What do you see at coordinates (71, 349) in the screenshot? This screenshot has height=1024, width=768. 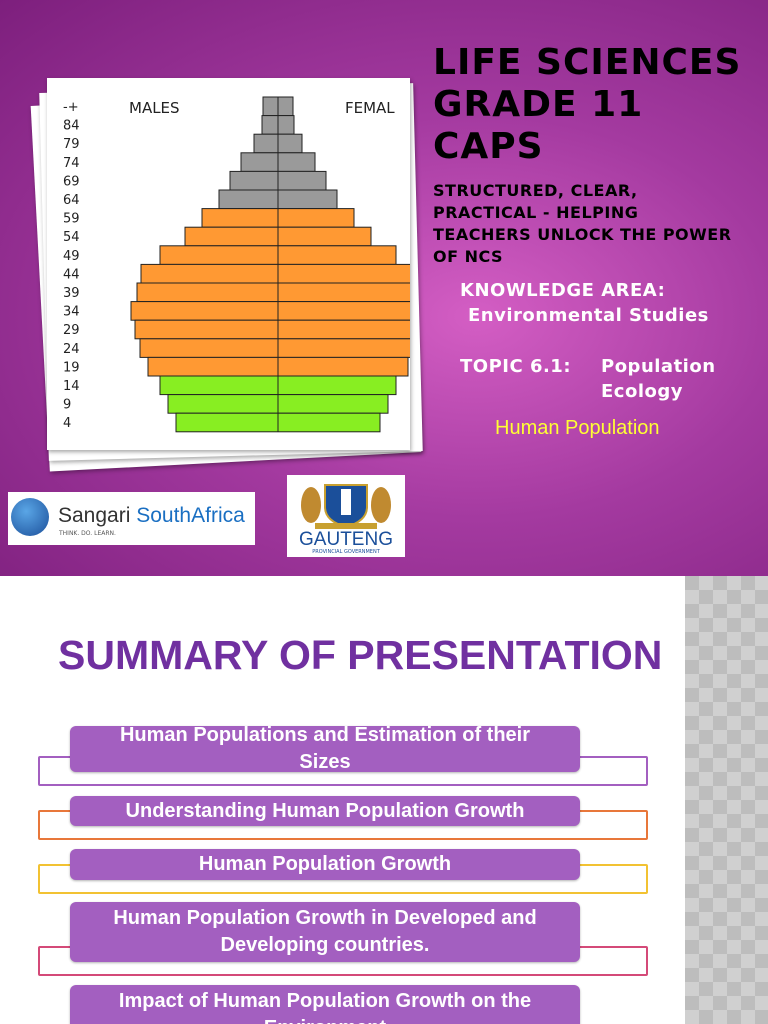 I see `age-label: 24` at bounding box center [71, 349].